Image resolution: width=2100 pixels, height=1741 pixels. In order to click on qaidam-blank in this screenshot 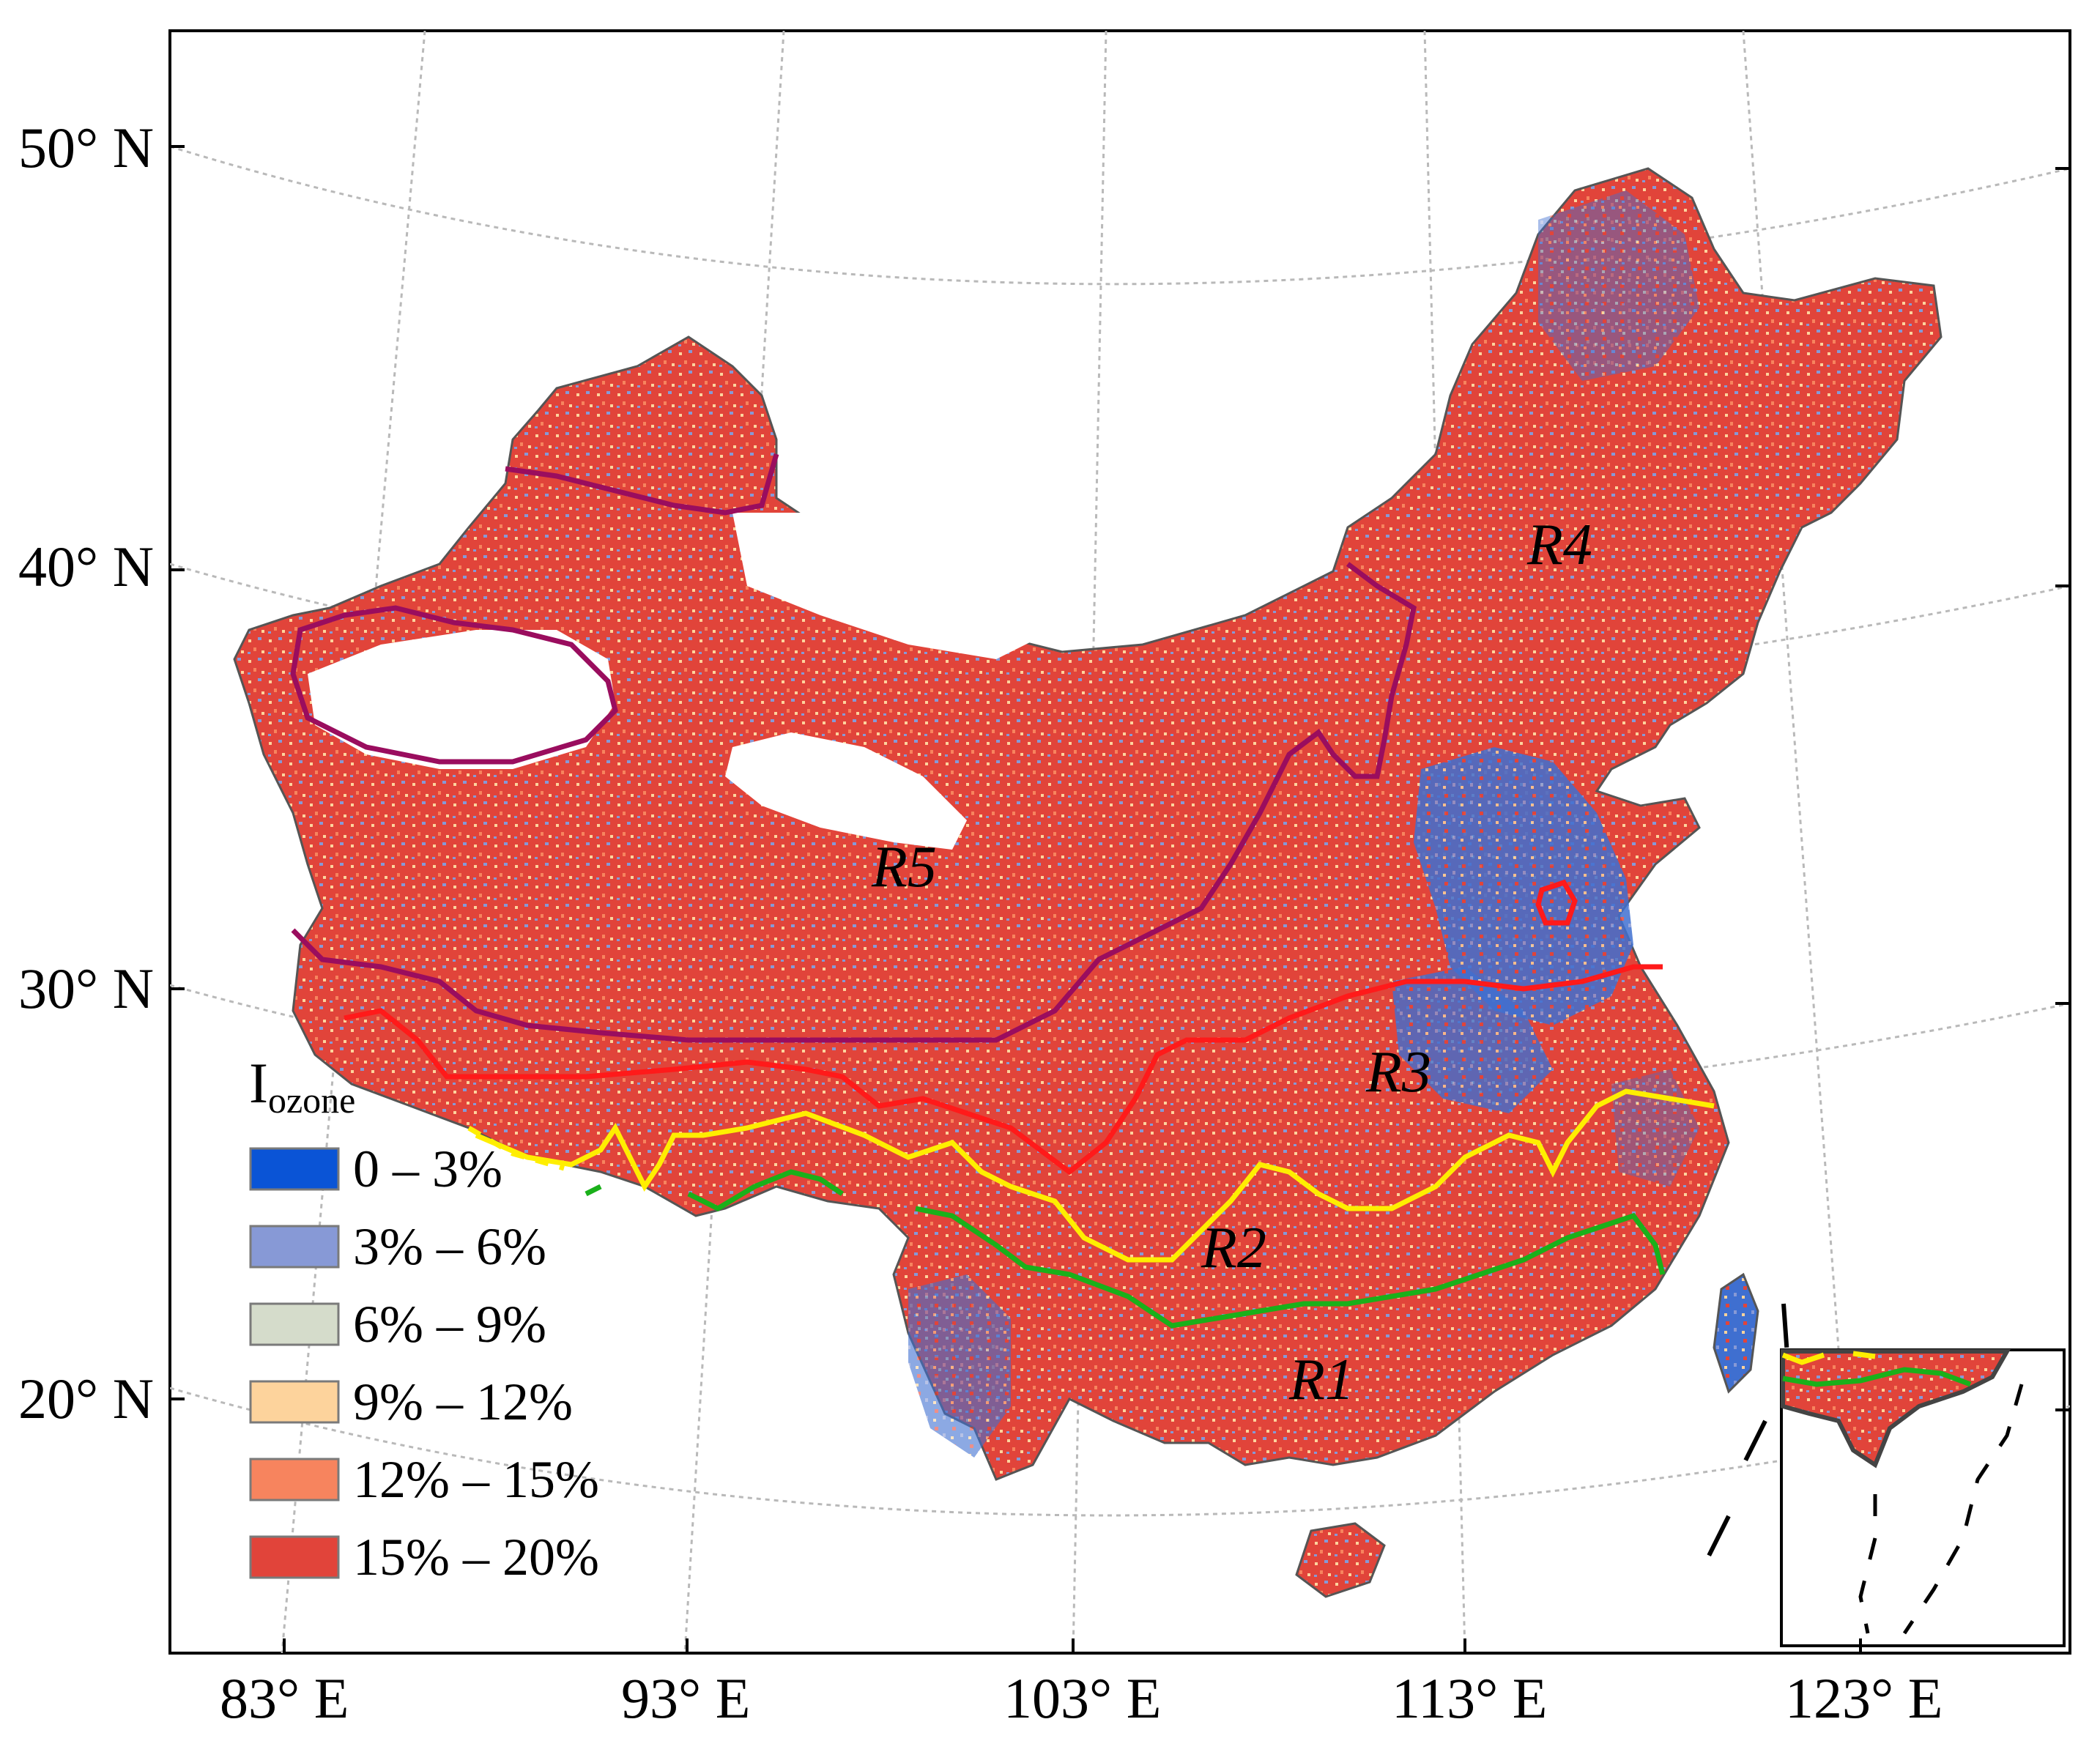, I will do `click(846, 791)`.